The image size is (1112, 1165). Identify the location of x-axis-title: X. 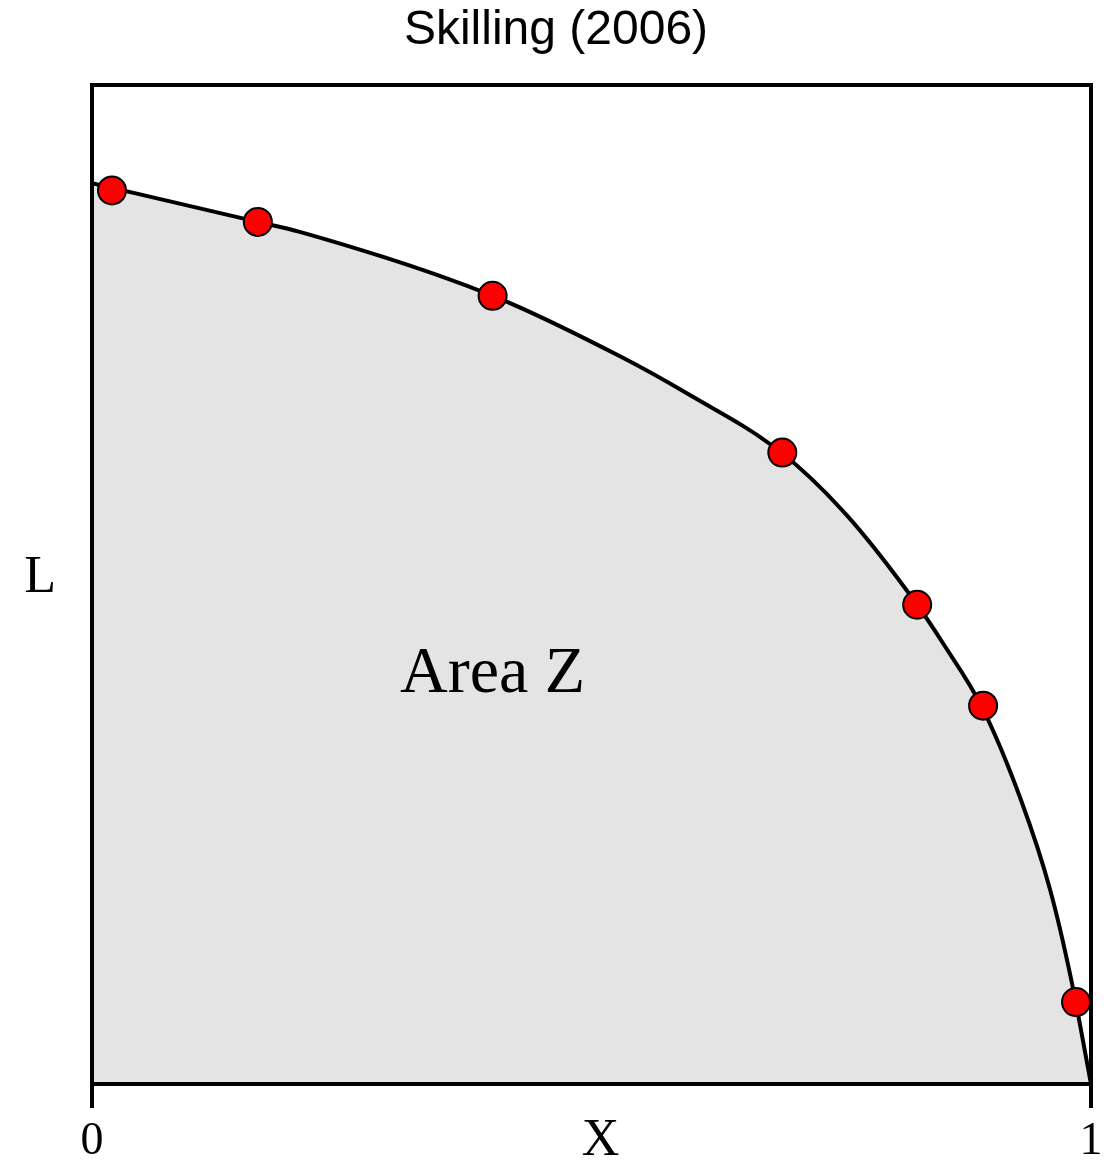
(600, 1136).